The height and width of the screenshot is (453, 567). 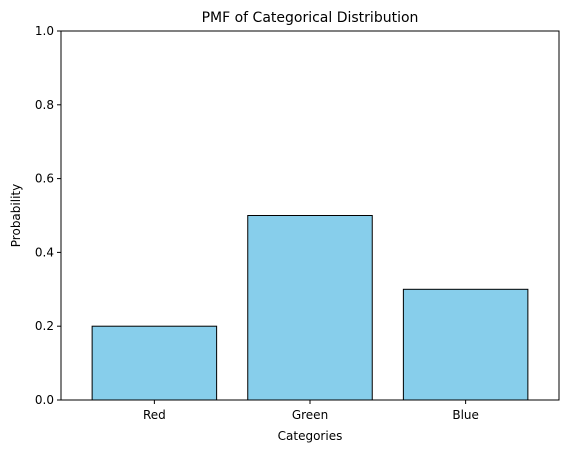 I want to click on x-tick-label: Red, so click(x=154, y=415).